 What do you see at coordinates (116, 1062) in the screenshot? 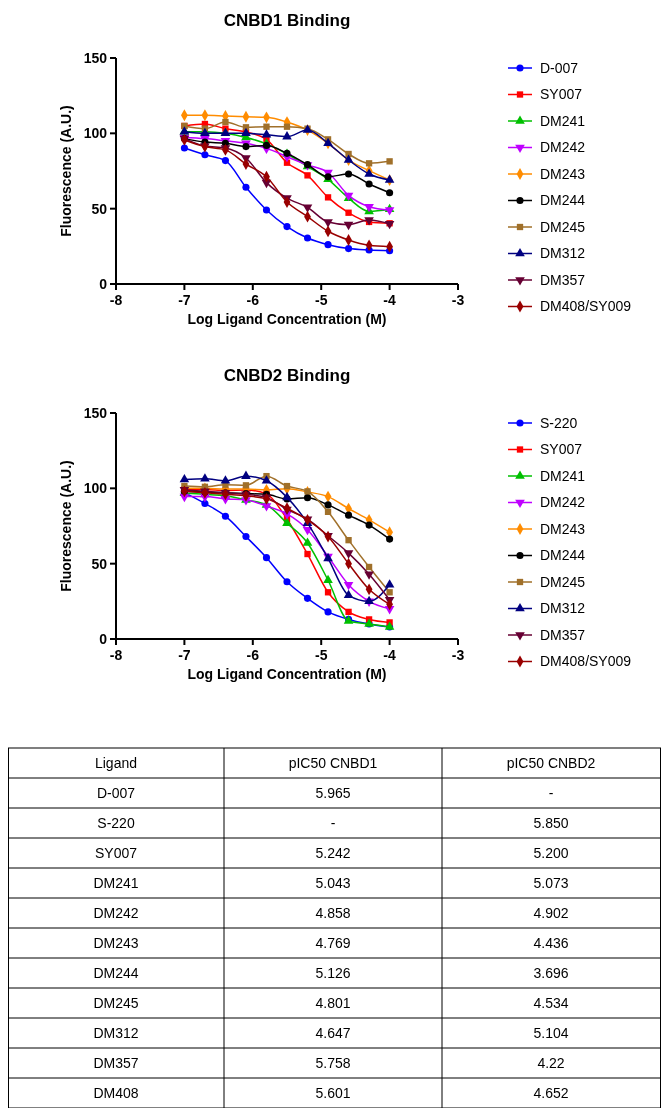
I see `category-label: DM357` at bounding box center [116, 1062].